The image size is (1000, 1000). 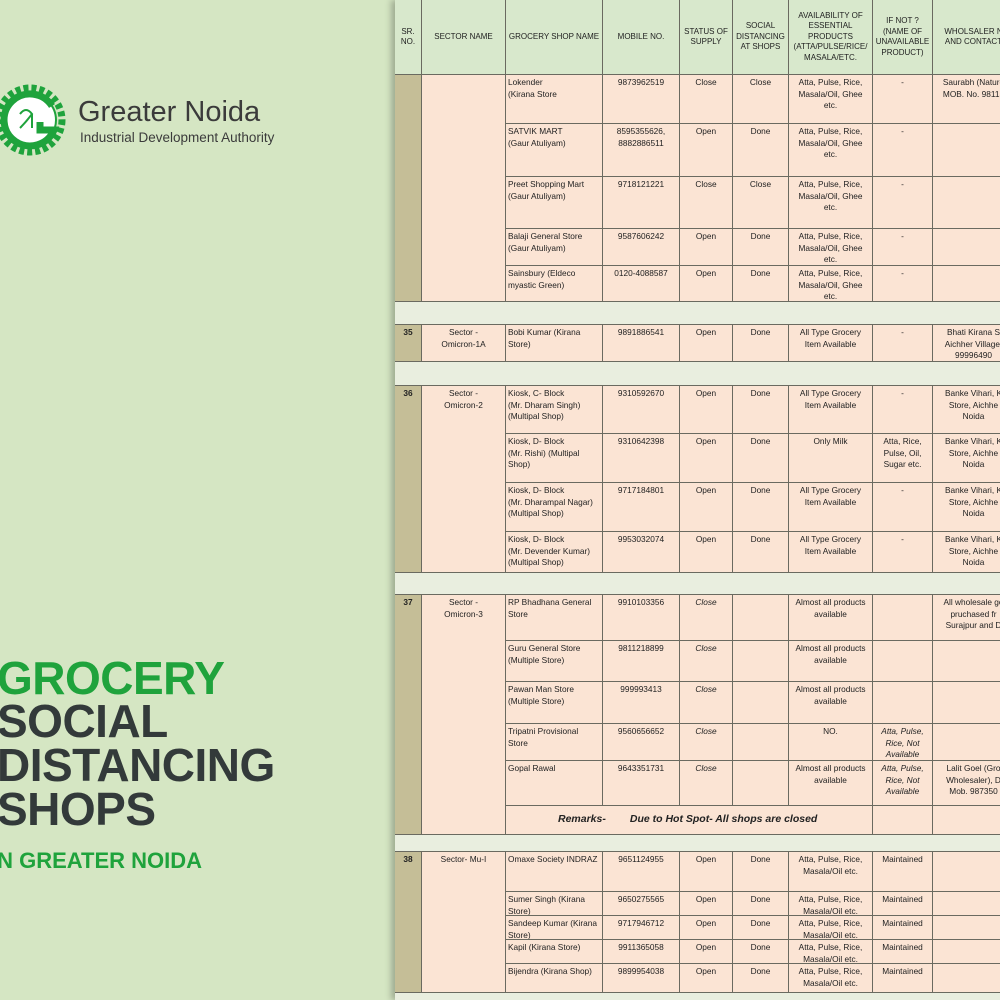 What do you see at coordinates (554, 978) in the screenshot?
I see `table-cell: Bijendra (Kirana Shop)` at bounding box center [554, 978].